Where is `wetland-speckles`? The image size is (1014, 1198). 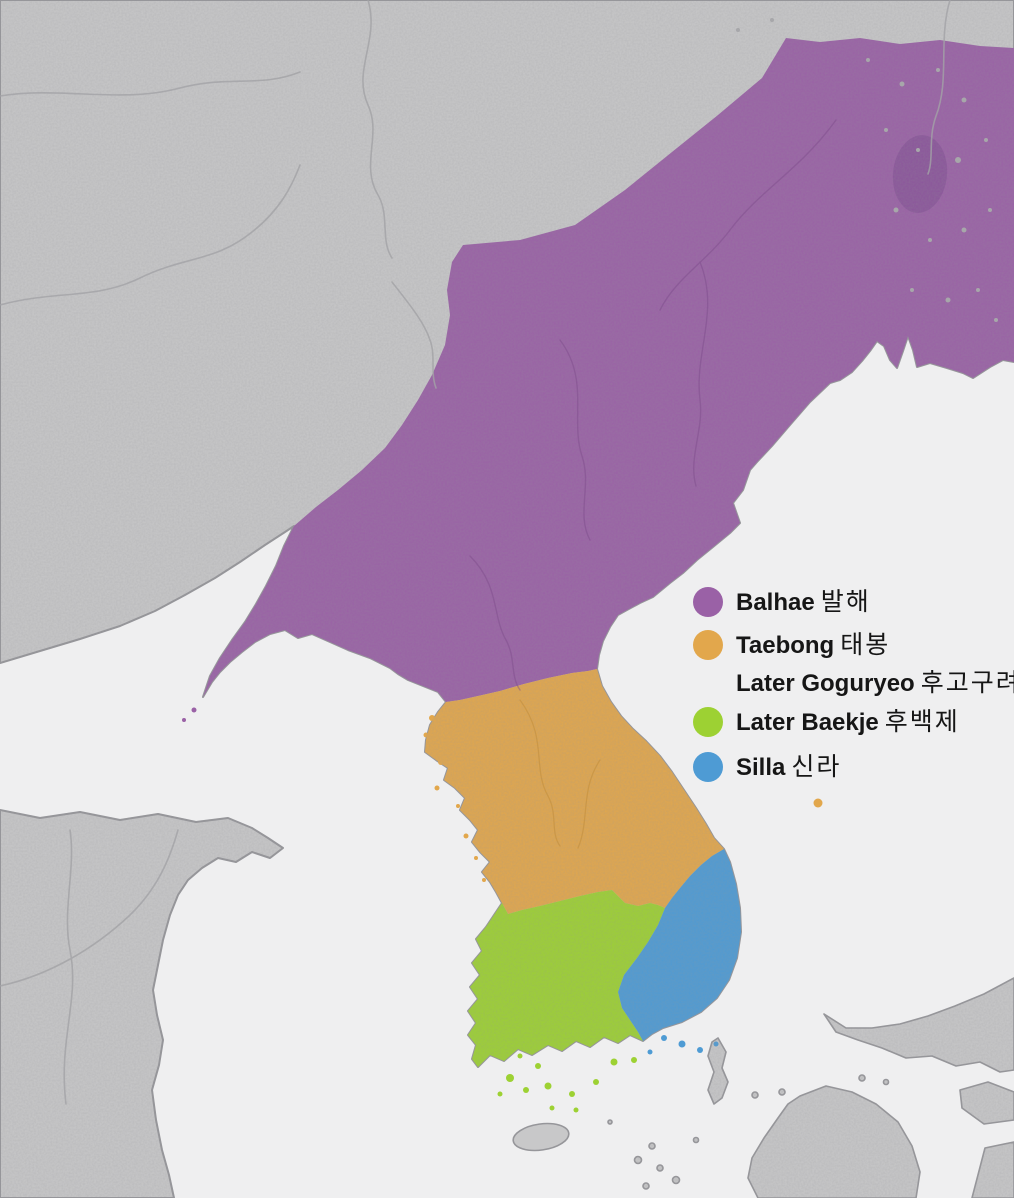
wetland-speckles is located at coordinates (867, 170).